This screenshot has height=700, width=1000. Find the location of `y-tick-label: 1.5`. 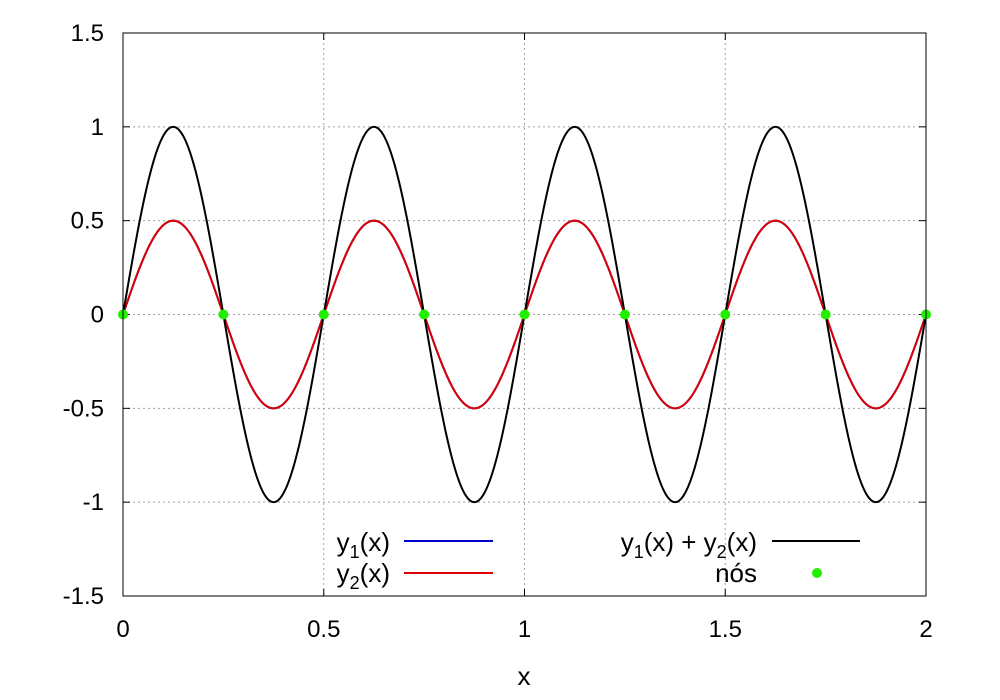

y-tick-label: 1.5 is located at coordinates (87, 33).